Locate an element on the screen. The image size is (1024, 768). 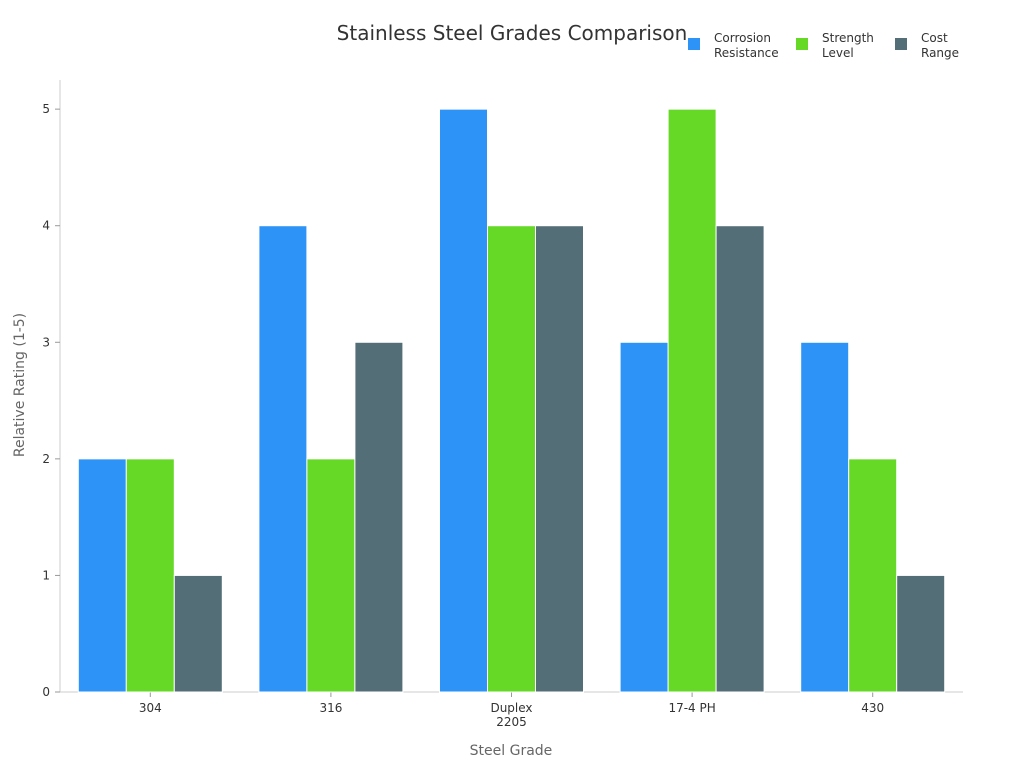
x-axis: 304 316 Duplex 2205 17-4 PH 430 is located at coordinates (511, 710).